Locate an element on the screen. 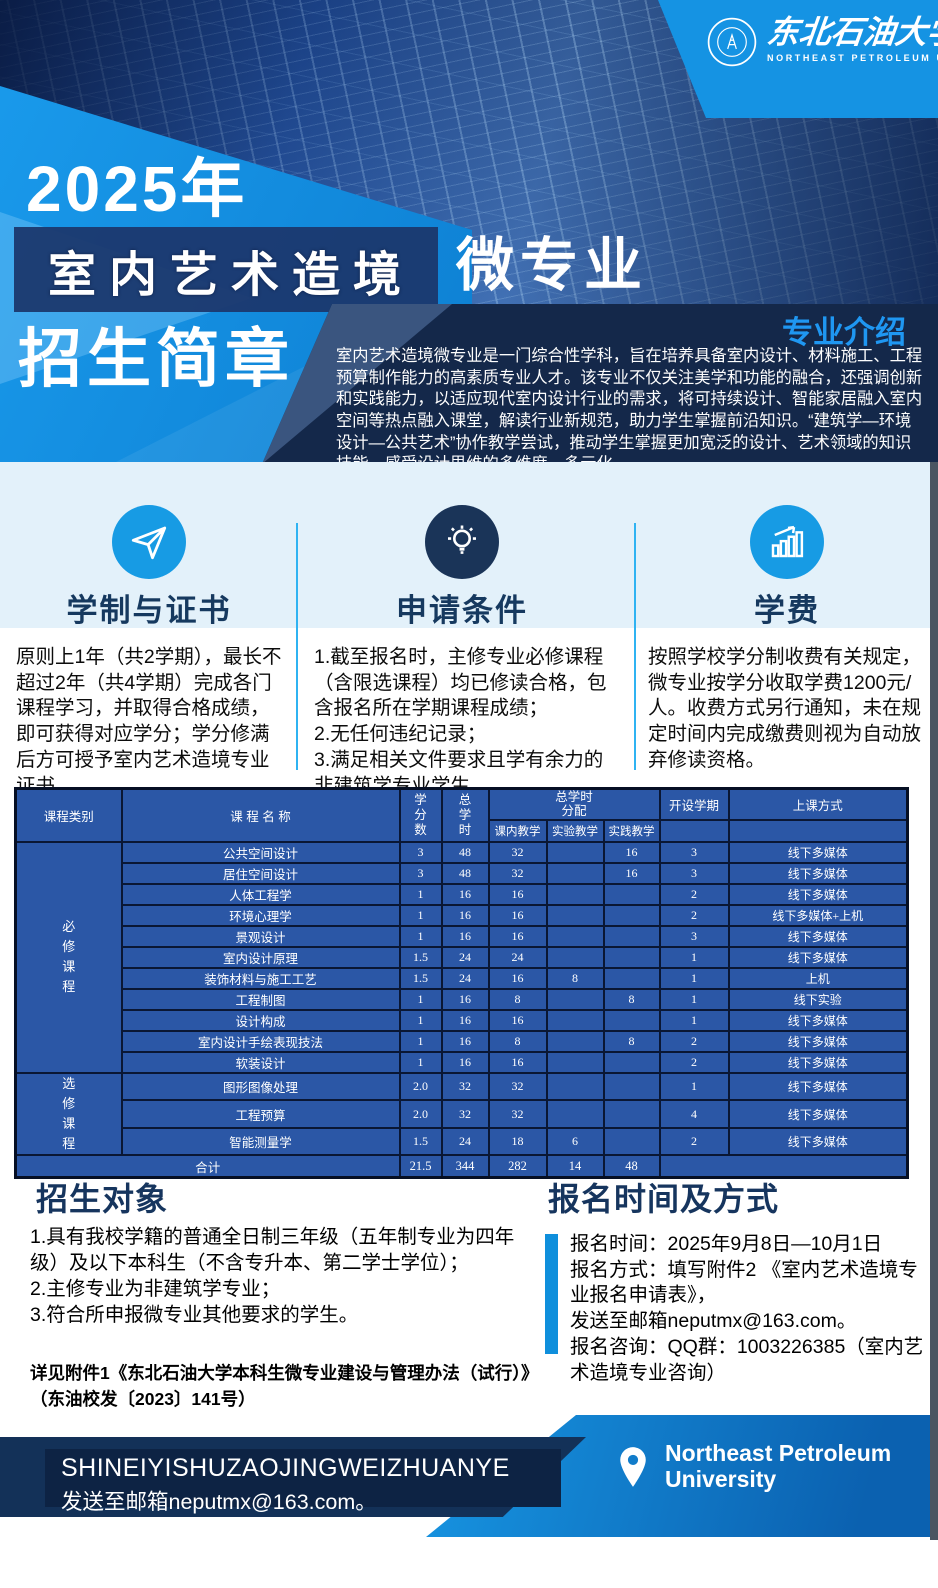  footer-pinyin: SHINEIYISHUZAOJINGWEIZHUANYE is located at coordinates (285, 1468).